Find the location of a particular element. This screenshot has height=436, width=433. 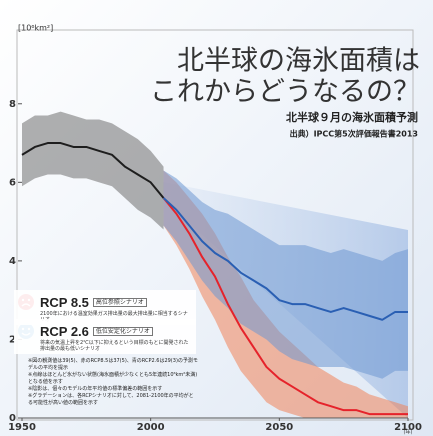

chart-title-line2: これからどうなるの？ is located at coordinates (285, 92).